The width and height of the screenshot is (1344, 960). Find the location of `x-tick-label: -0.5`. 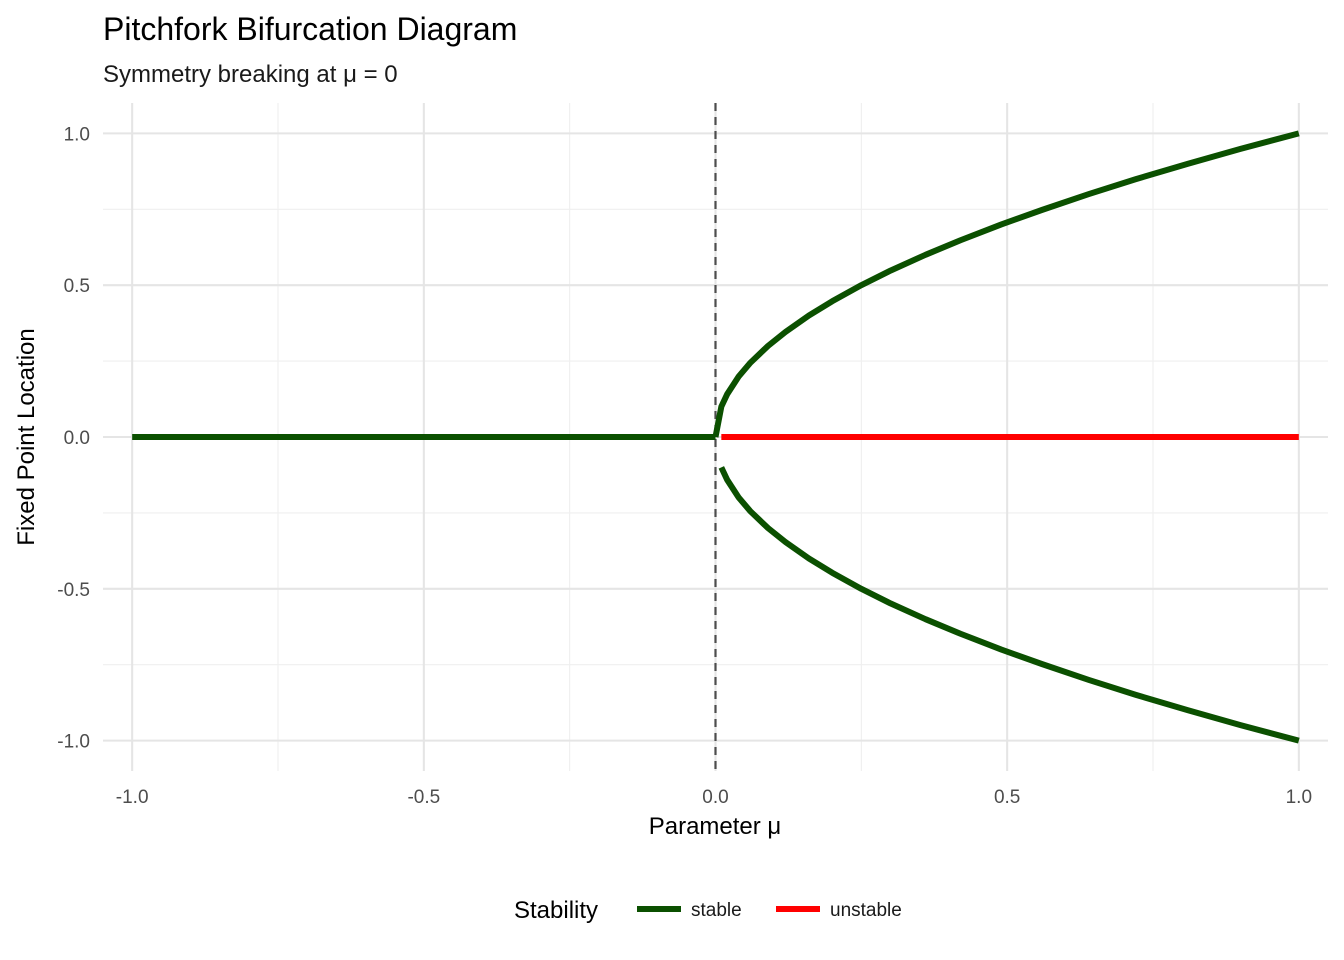

x-tick-label: -0.5 is located at coordinates (423, 797).